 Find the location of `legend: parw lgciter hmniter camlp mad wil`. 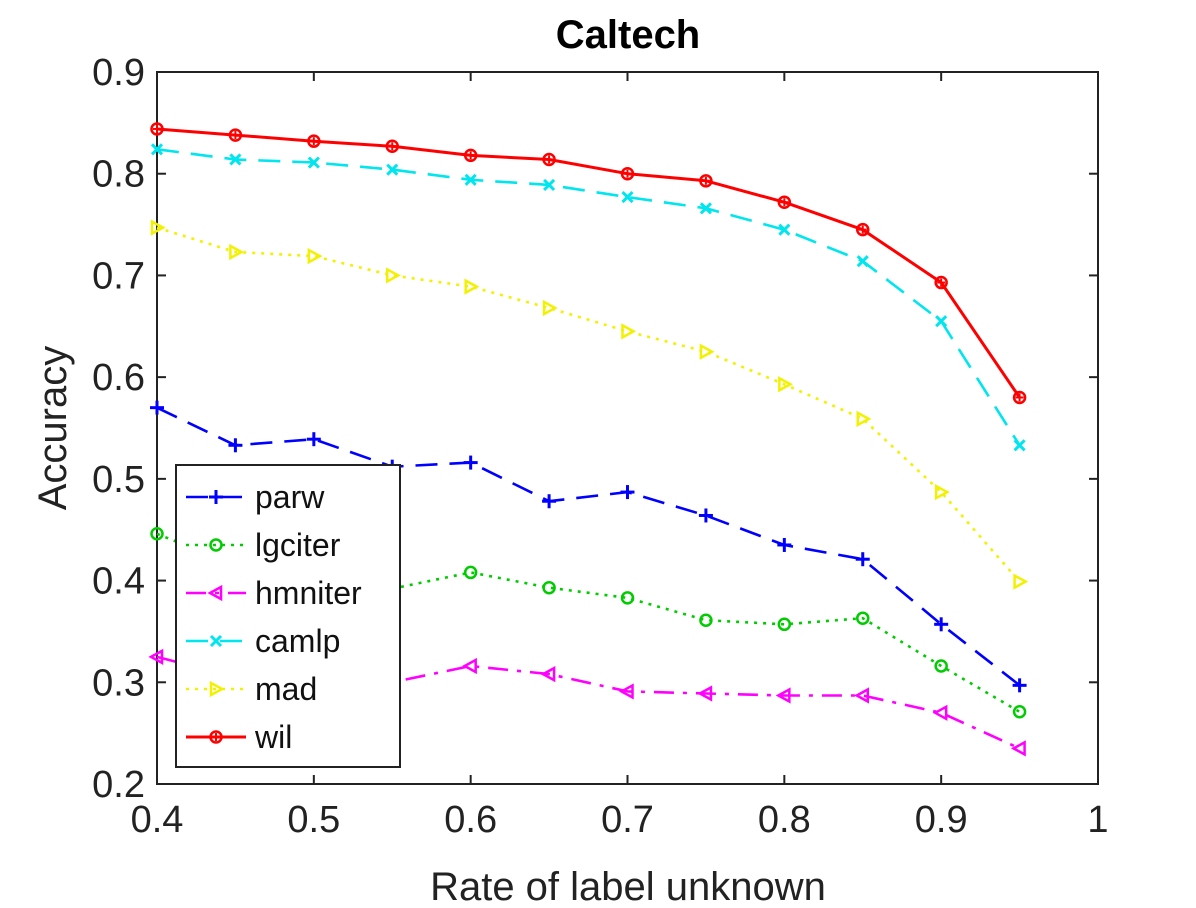

legend: parw lgciter hmniter camlp mad wil is located at coordinates (288, 616).